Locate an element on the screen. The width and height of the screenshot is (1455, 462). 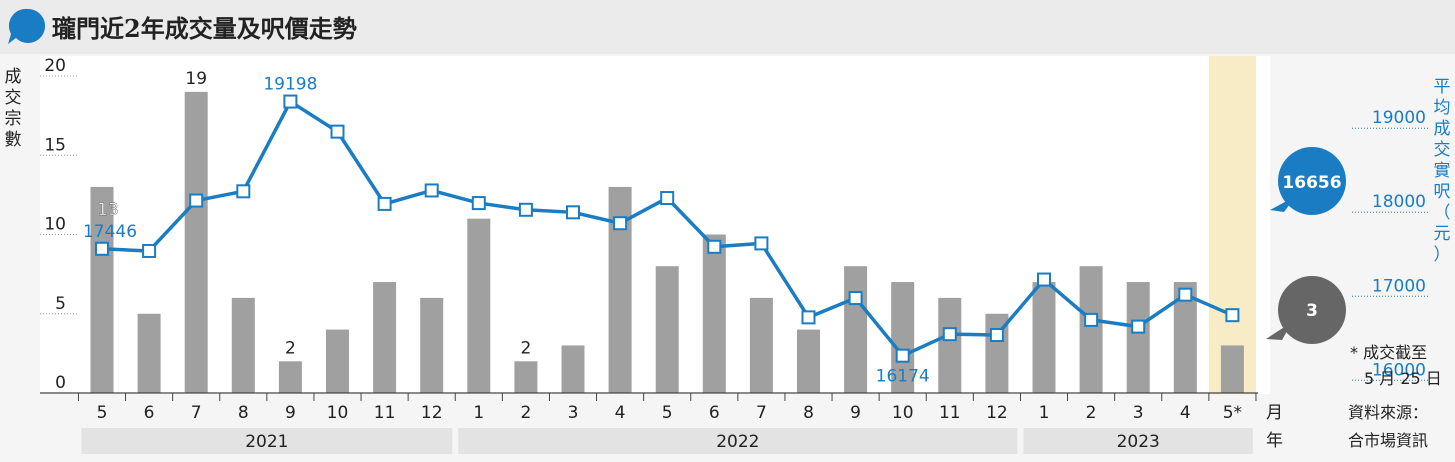
year-label: 2023 is located at coordinates (1138, 442).